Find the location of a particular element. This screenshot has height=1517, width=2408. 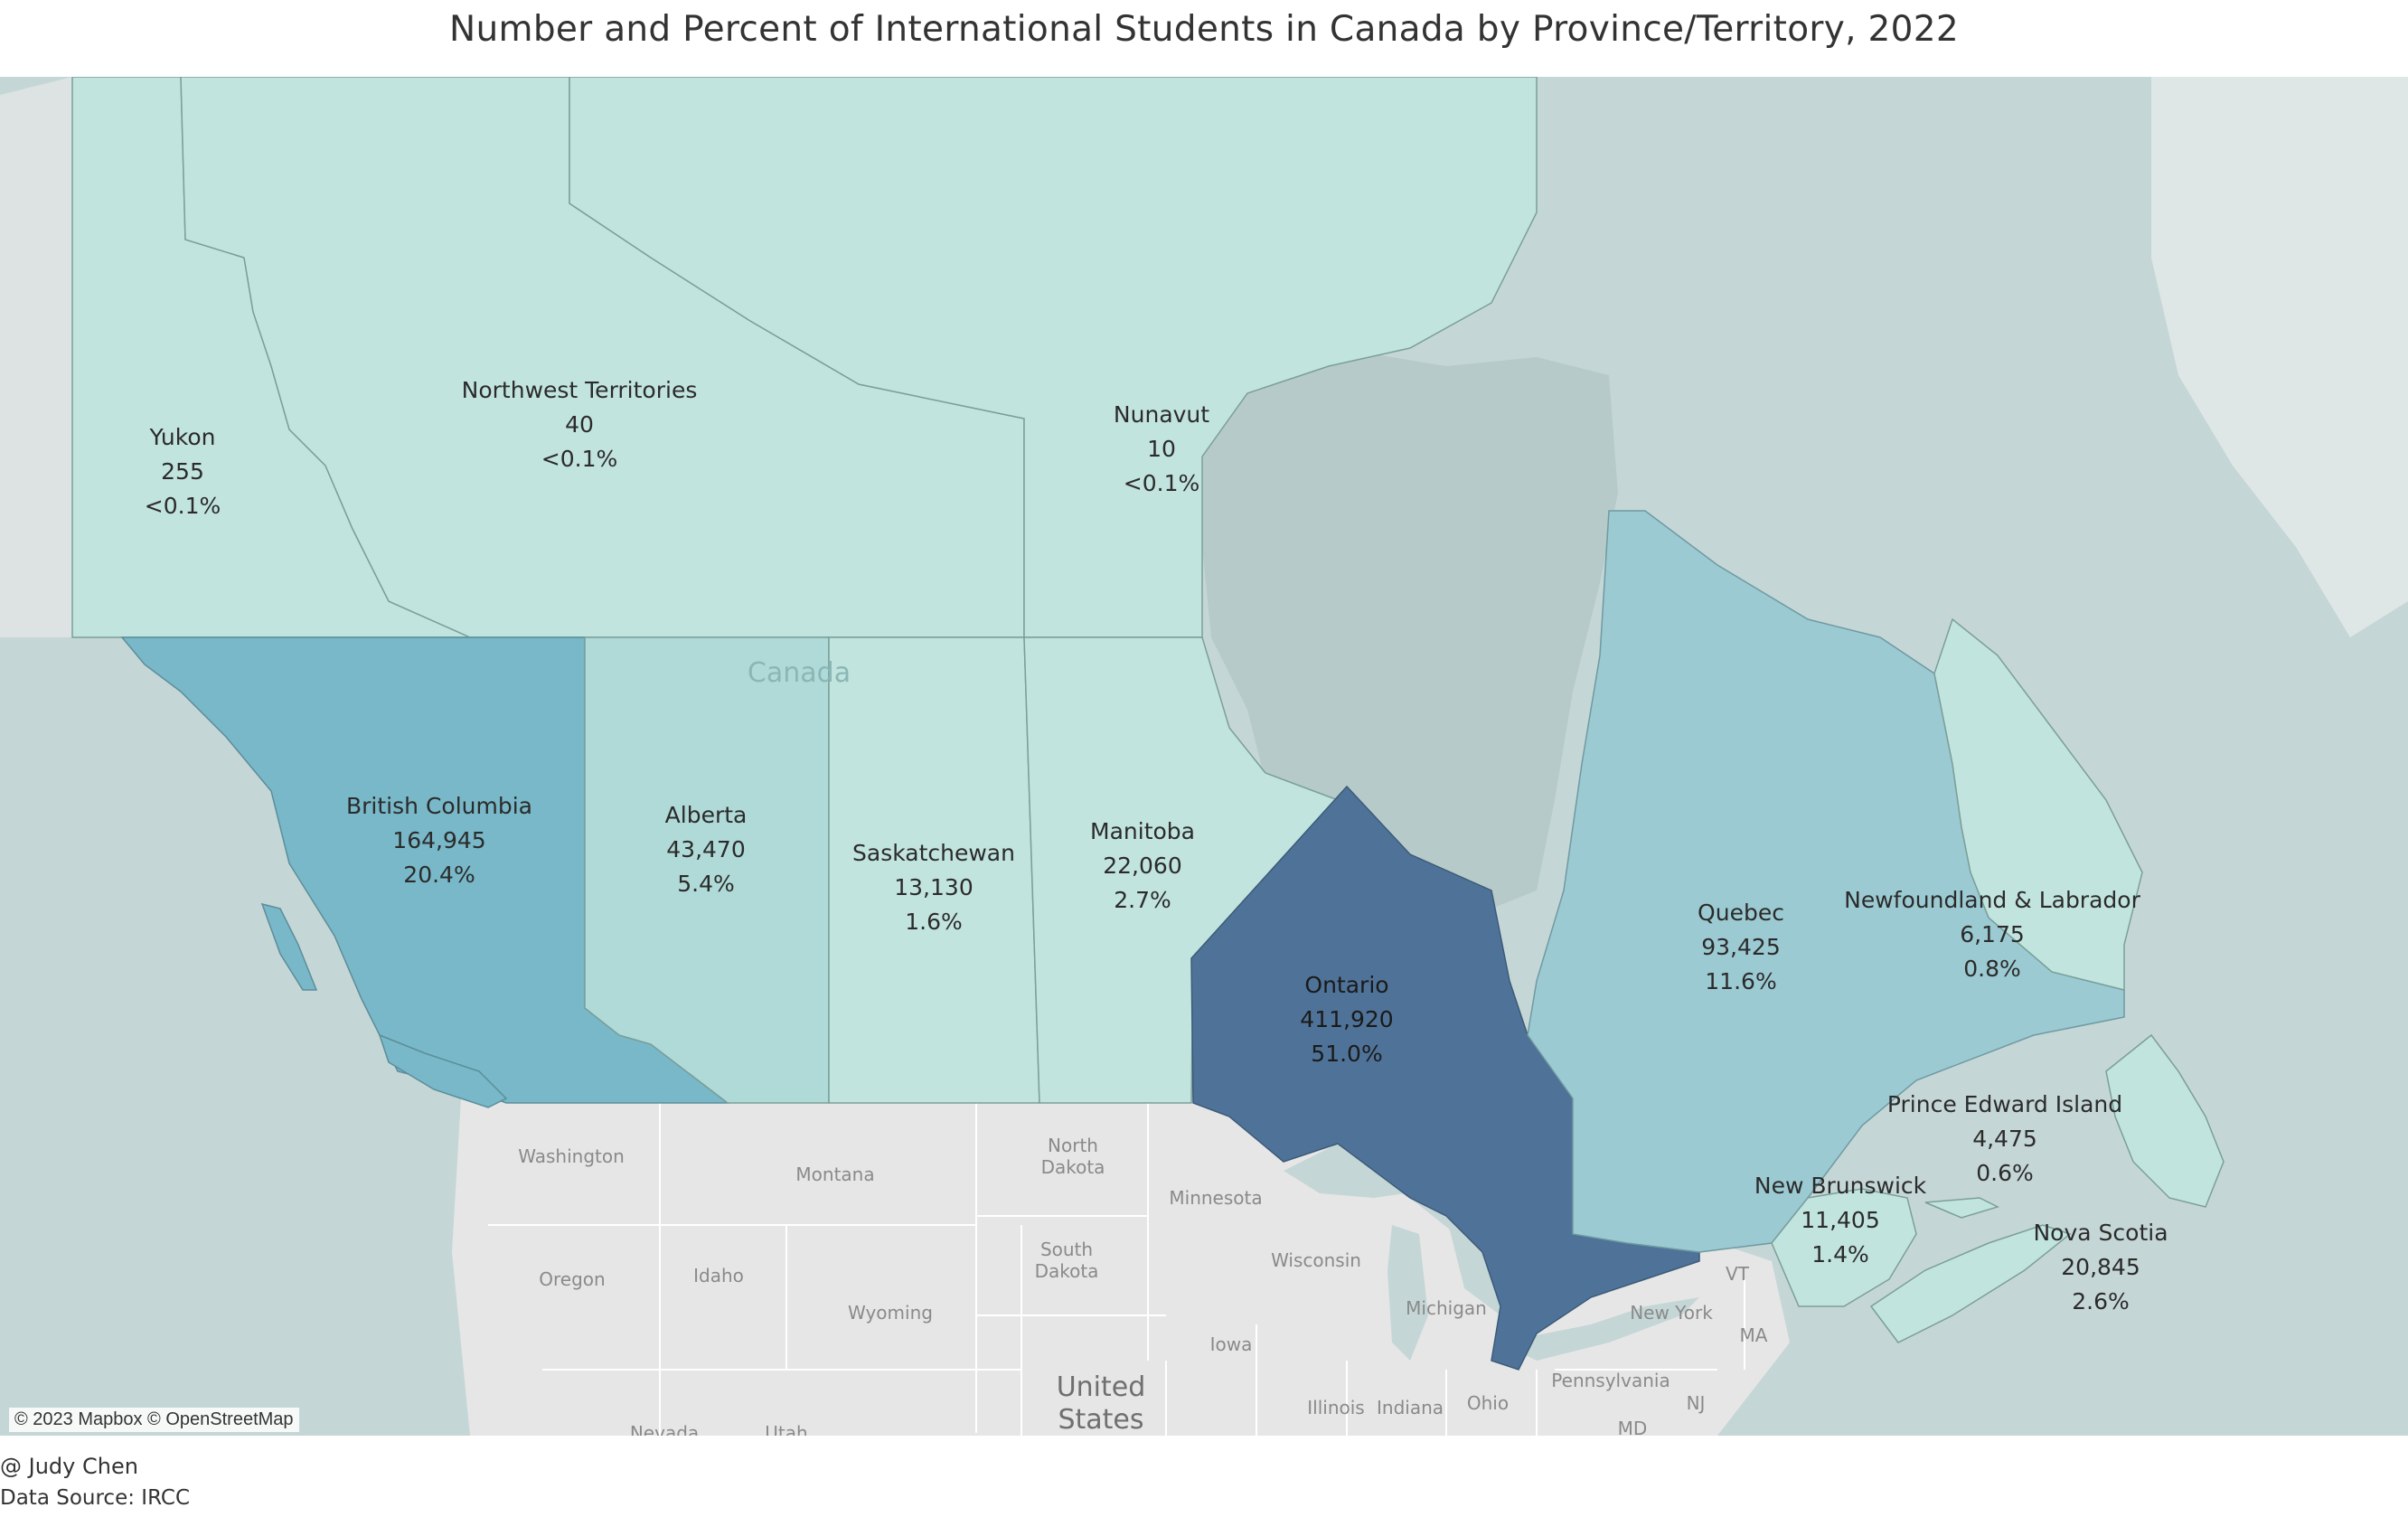

label-manitoba-percent: 2.7% is located at coordinates (1142, 900).